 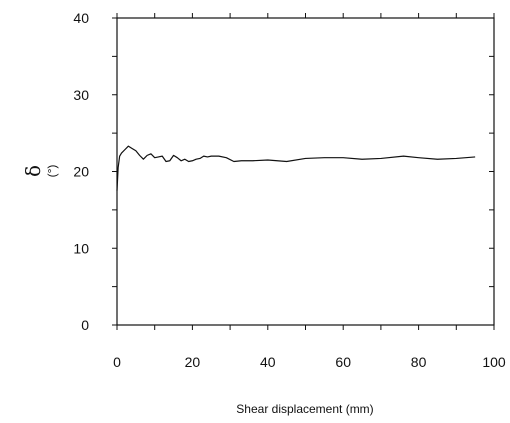 What do you see at coordinates (81, 95) in the screenshot?
I see `y-tick-label: 30` at bounding box center [81, 95].